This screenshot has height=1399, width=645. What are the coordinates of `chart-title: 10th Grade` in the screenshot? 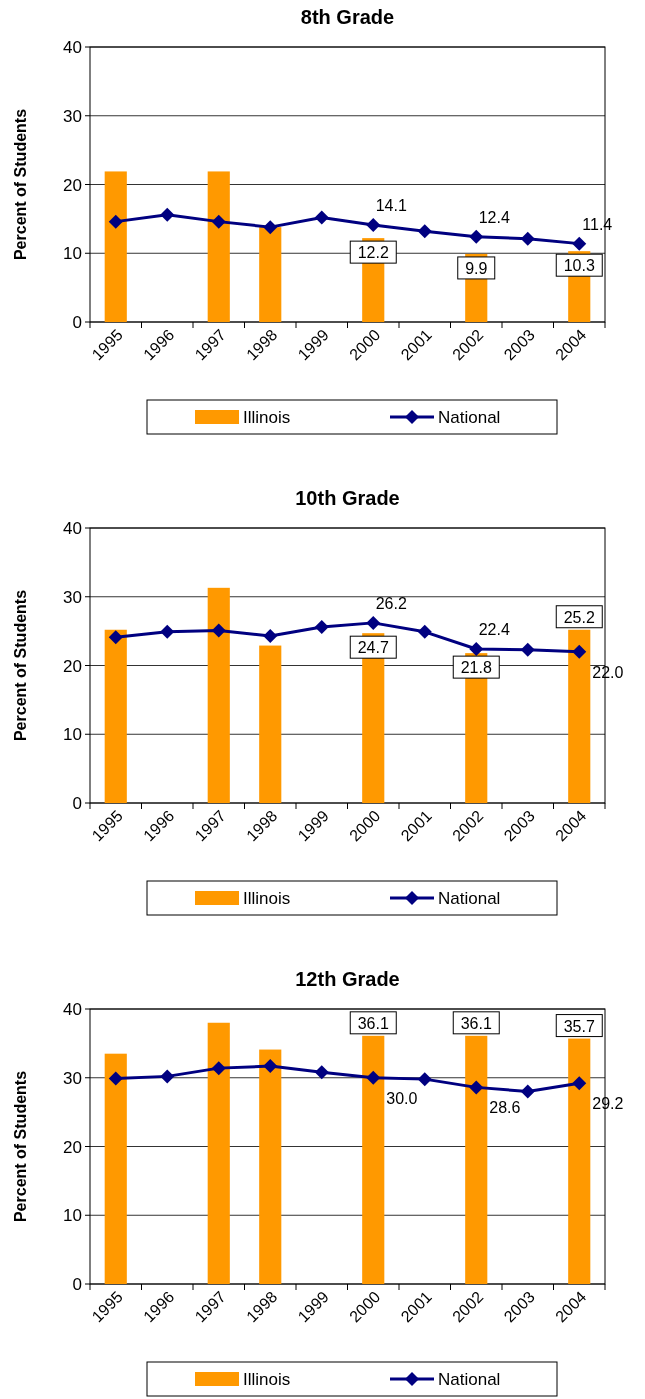 It's located at (347, 498).